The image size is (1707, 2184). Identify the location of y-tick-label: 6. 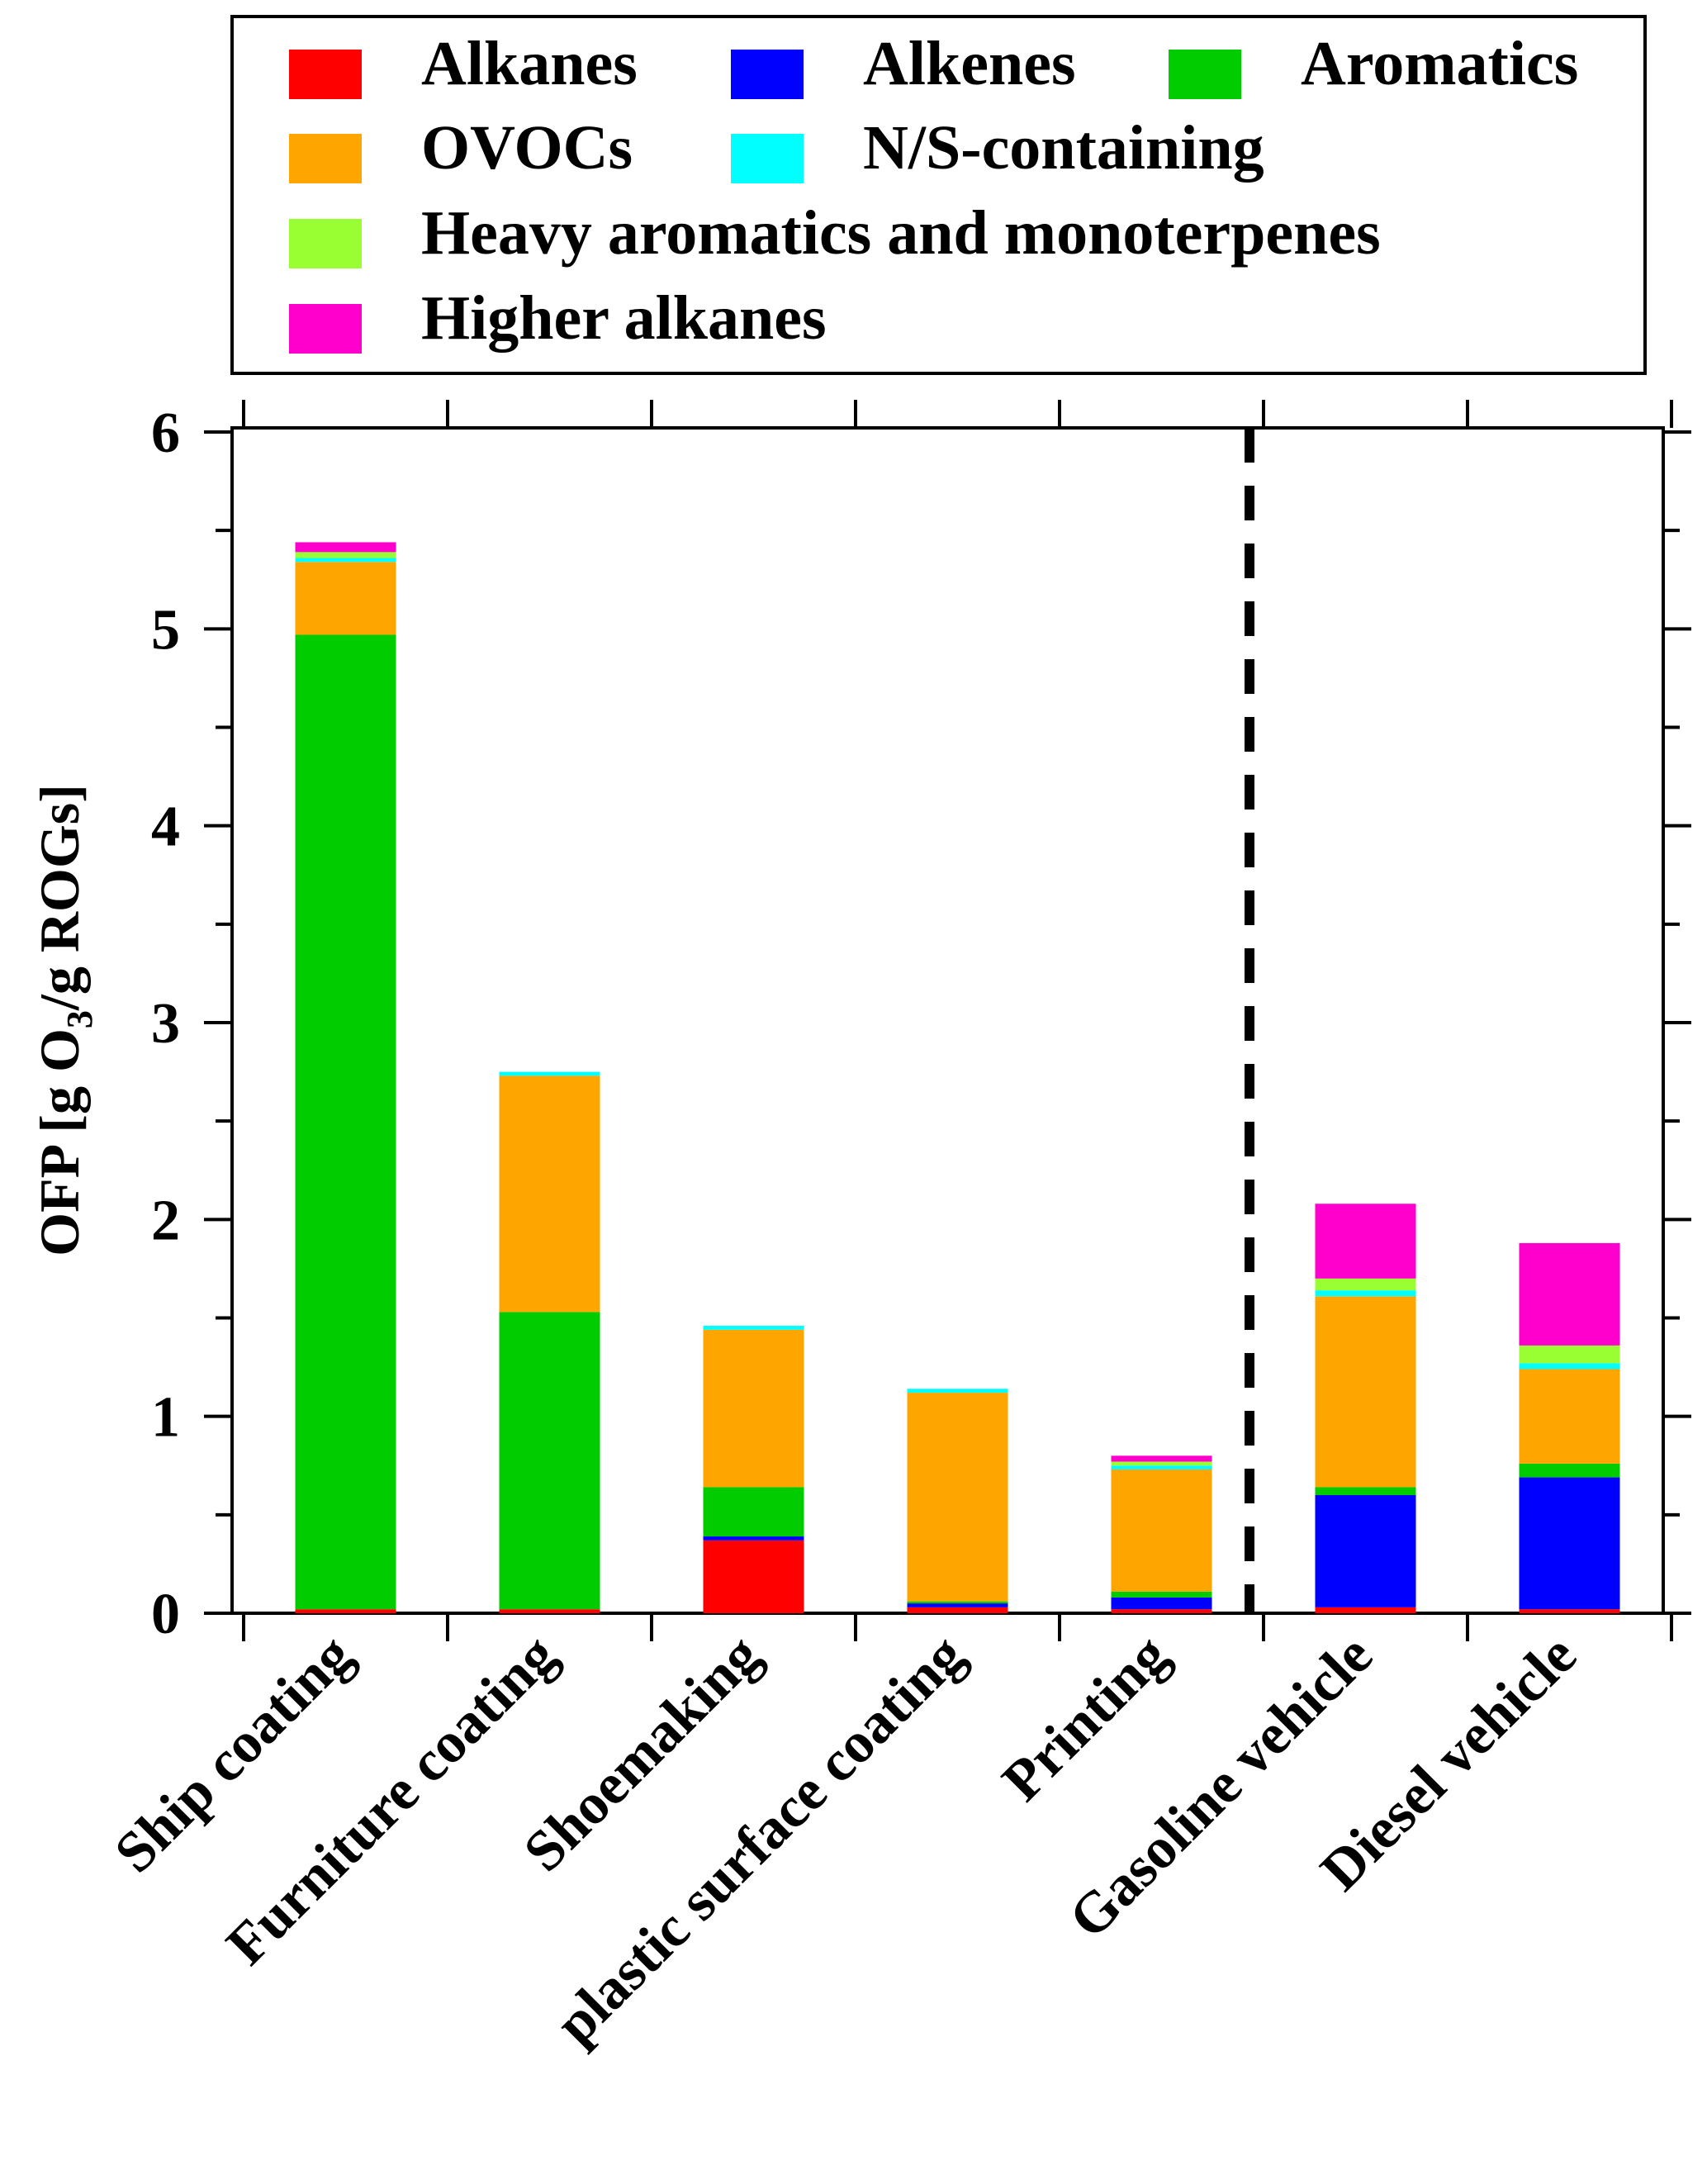
(165, 433).